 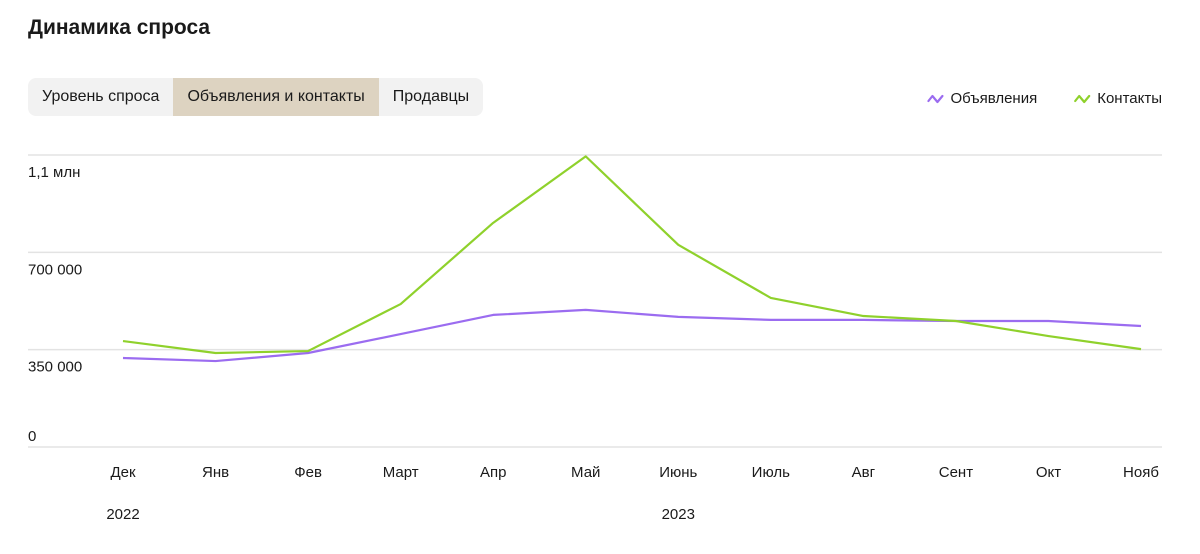 What do you see at coordinates (431, 97) in the screenshot?
I see `tab: Продавцы` at bounding box center [431, 97].